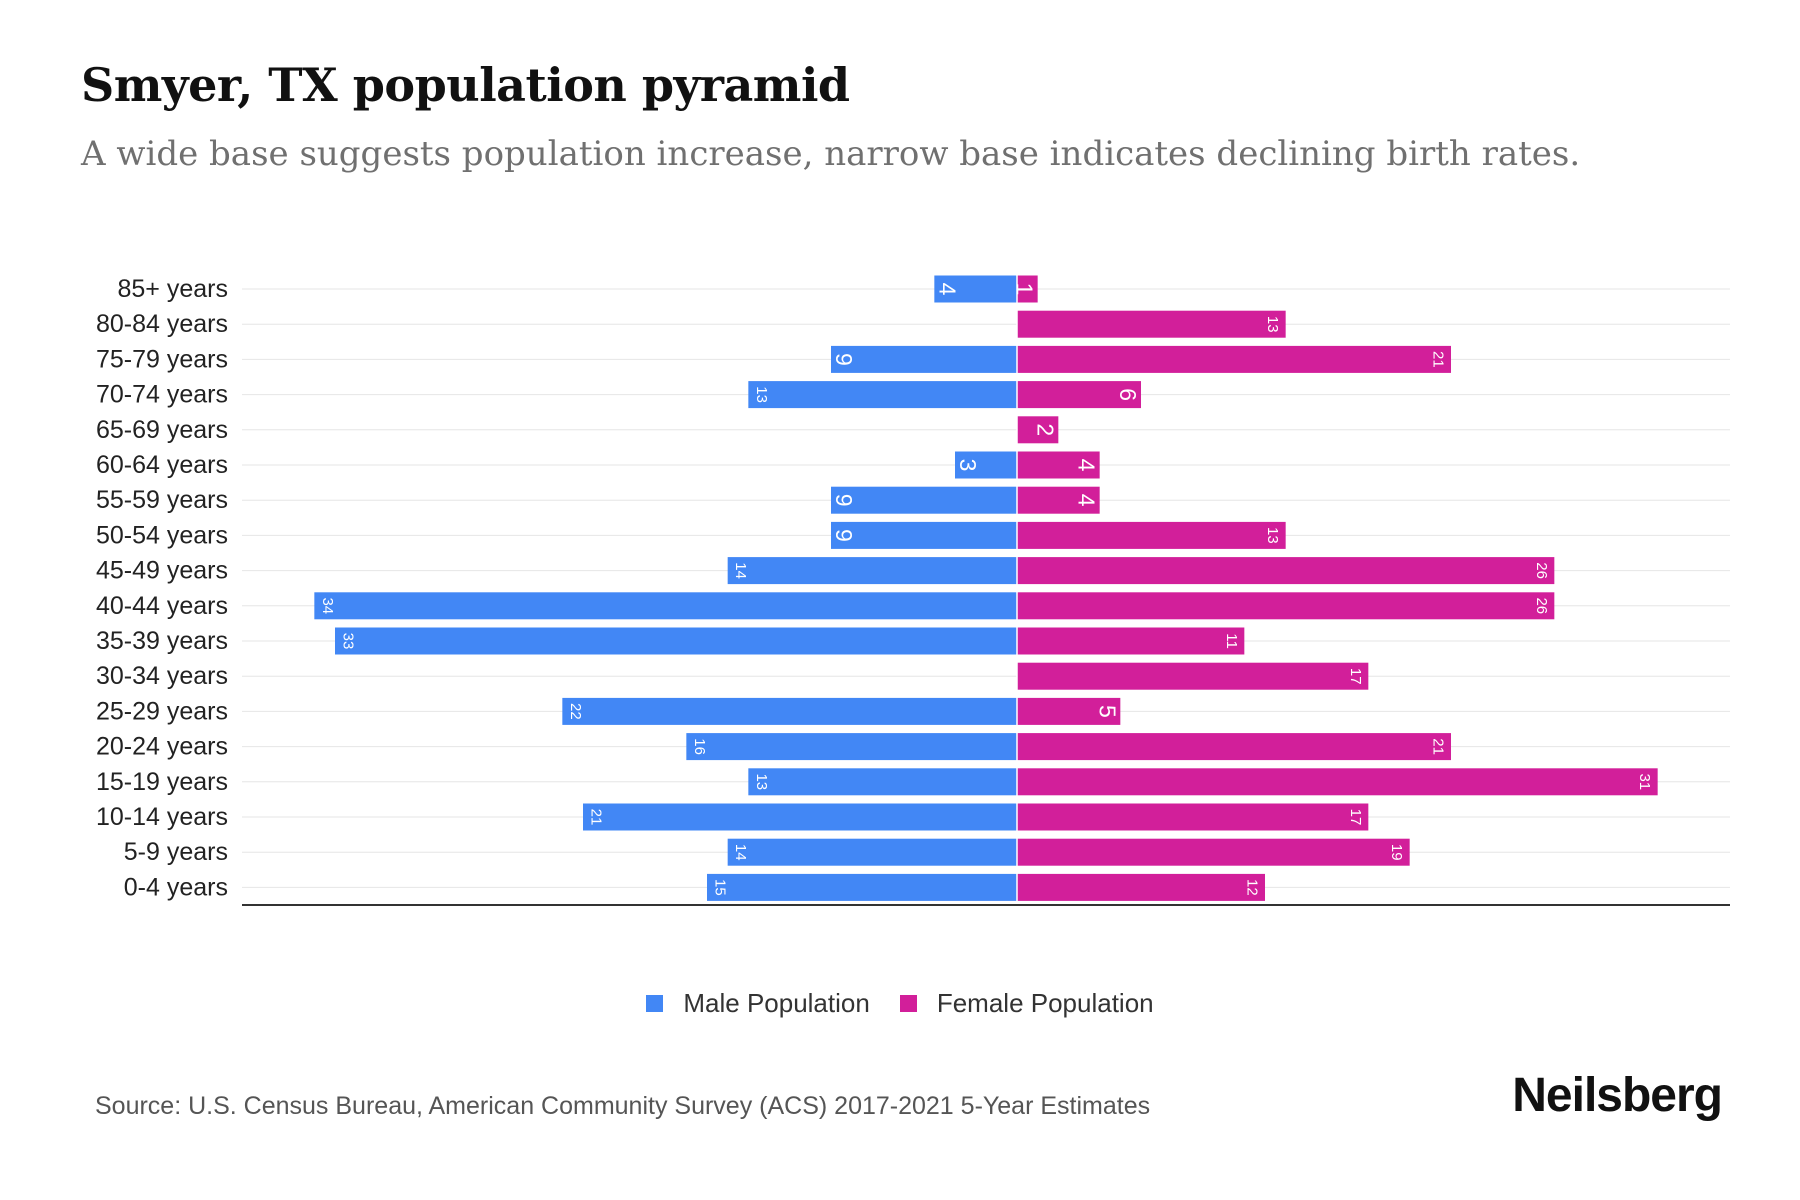 The height and width of the screenshot is (1200, 1800). Describe the element at coordinates (162, 711) in the screenshot. I see `age-group-label: 25-29 years` at that location.